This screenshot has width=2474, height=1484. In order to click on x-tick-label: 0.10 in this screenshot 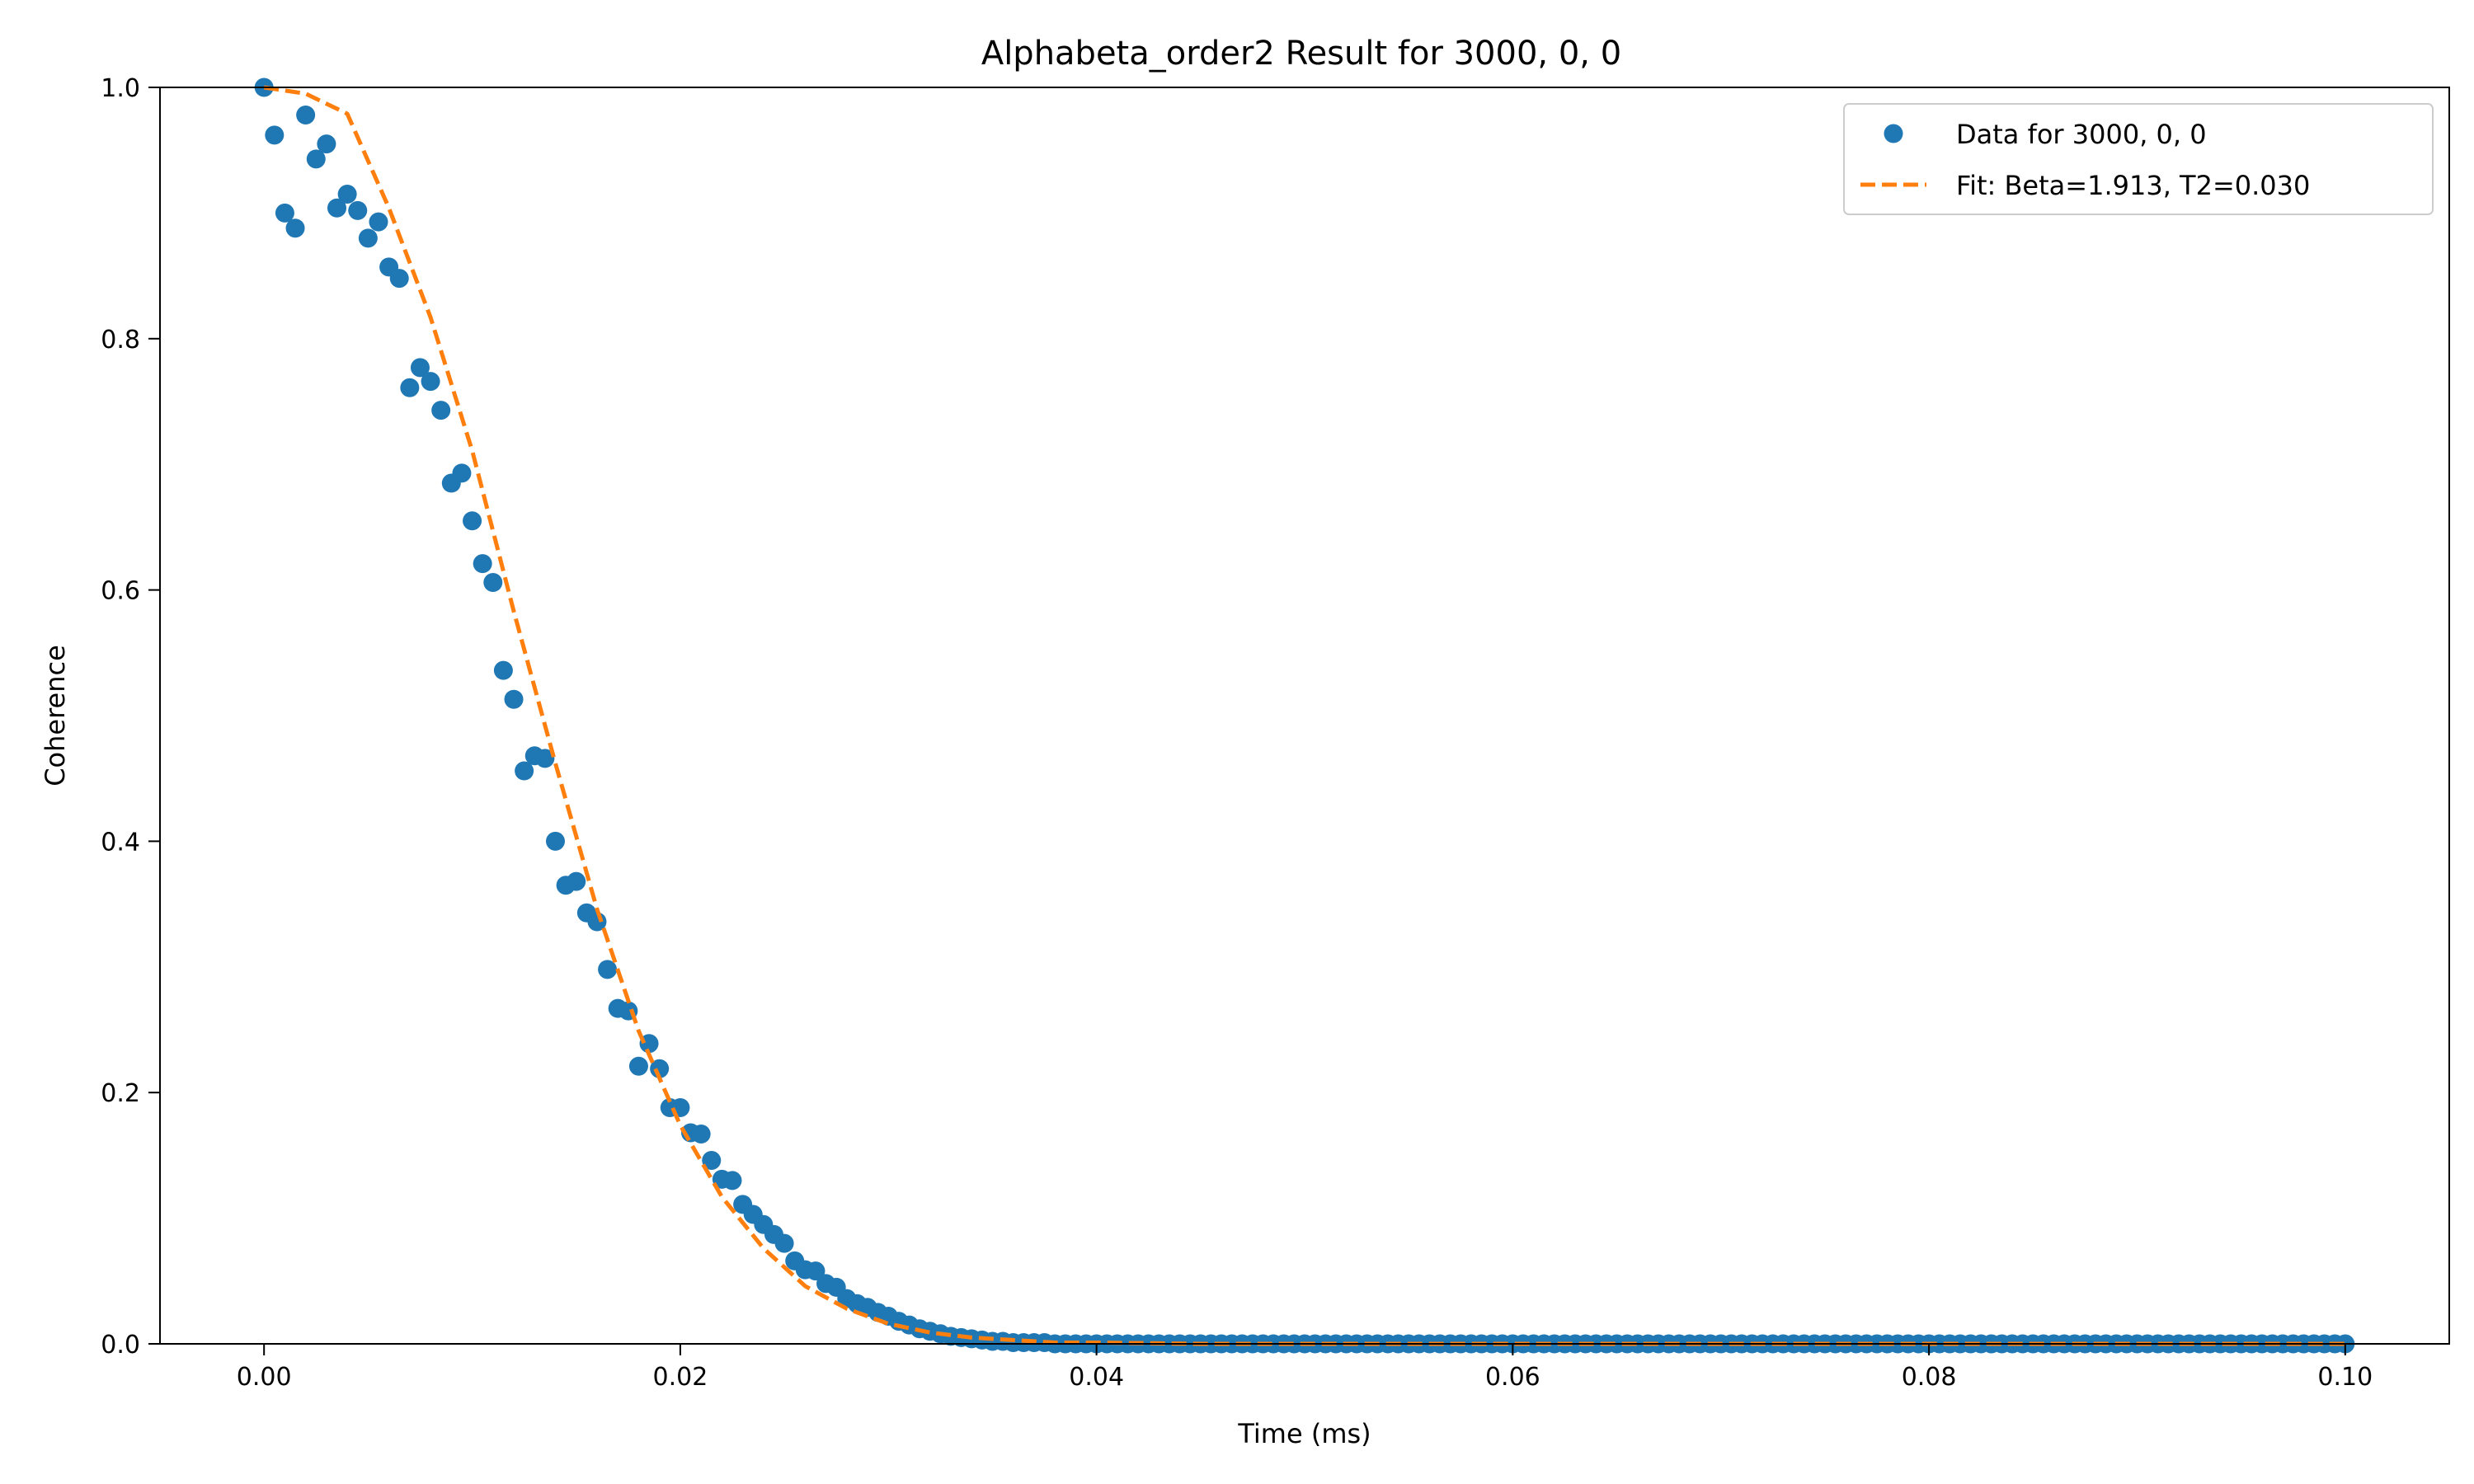, I will do `click(2345, 1377)`.